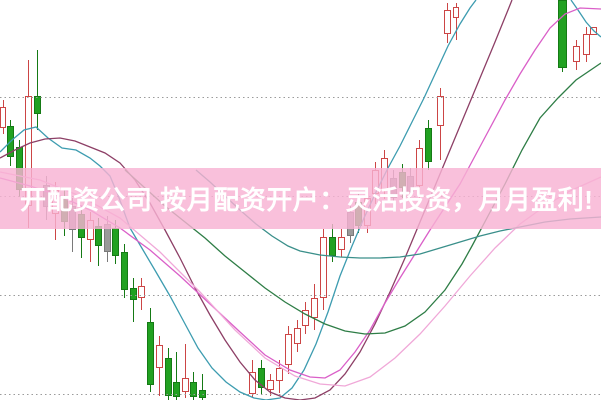 Image resolution: width=601 pixels, height=400 pixels. What do you see at coordinates (585, 19) in the screenshot?
I see `ma-short-teal-tail` at bounding box center [585, 19].